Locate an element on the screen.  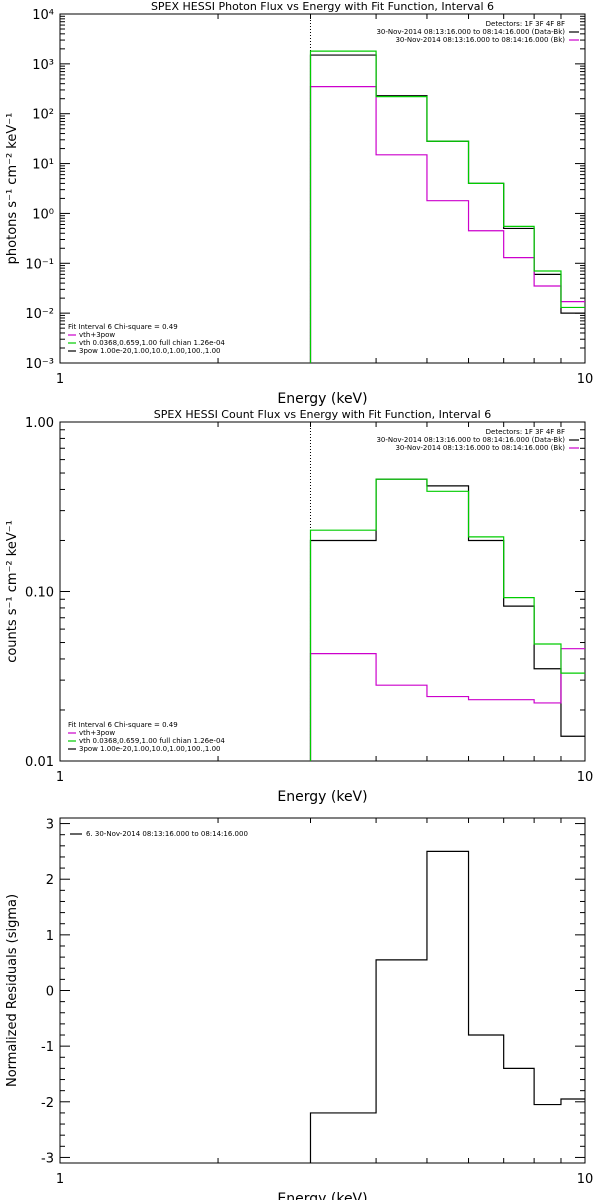
y-tick-label: 10¹ is located at coordinates (43, 165).